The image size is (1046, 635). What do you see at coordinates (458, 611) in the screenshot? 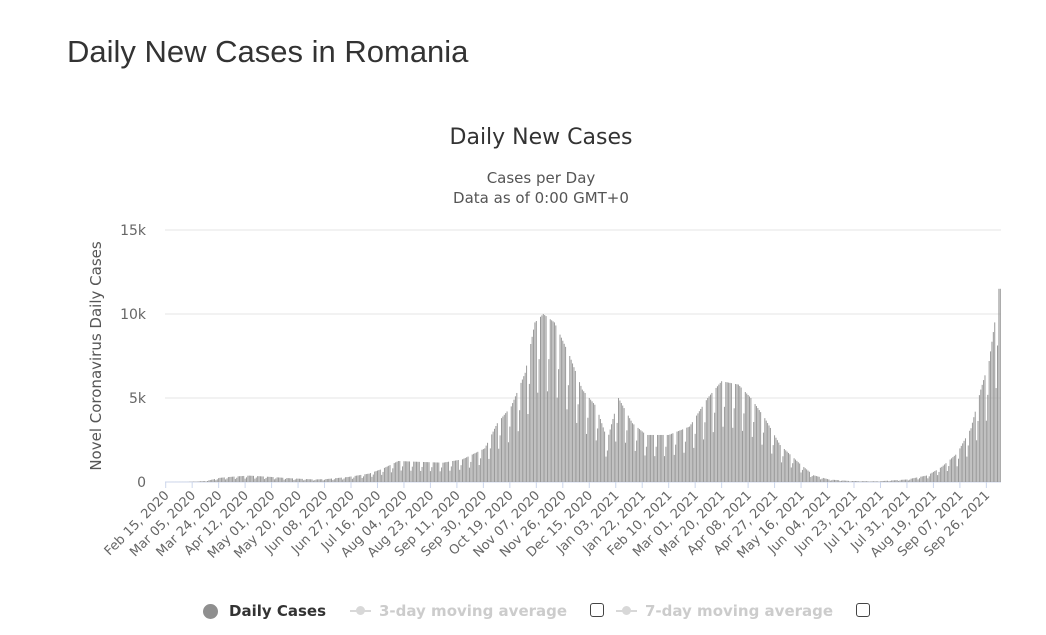
I see `legend-item-3-day-average: 3-day moving average` at bounding box center [458, 611].